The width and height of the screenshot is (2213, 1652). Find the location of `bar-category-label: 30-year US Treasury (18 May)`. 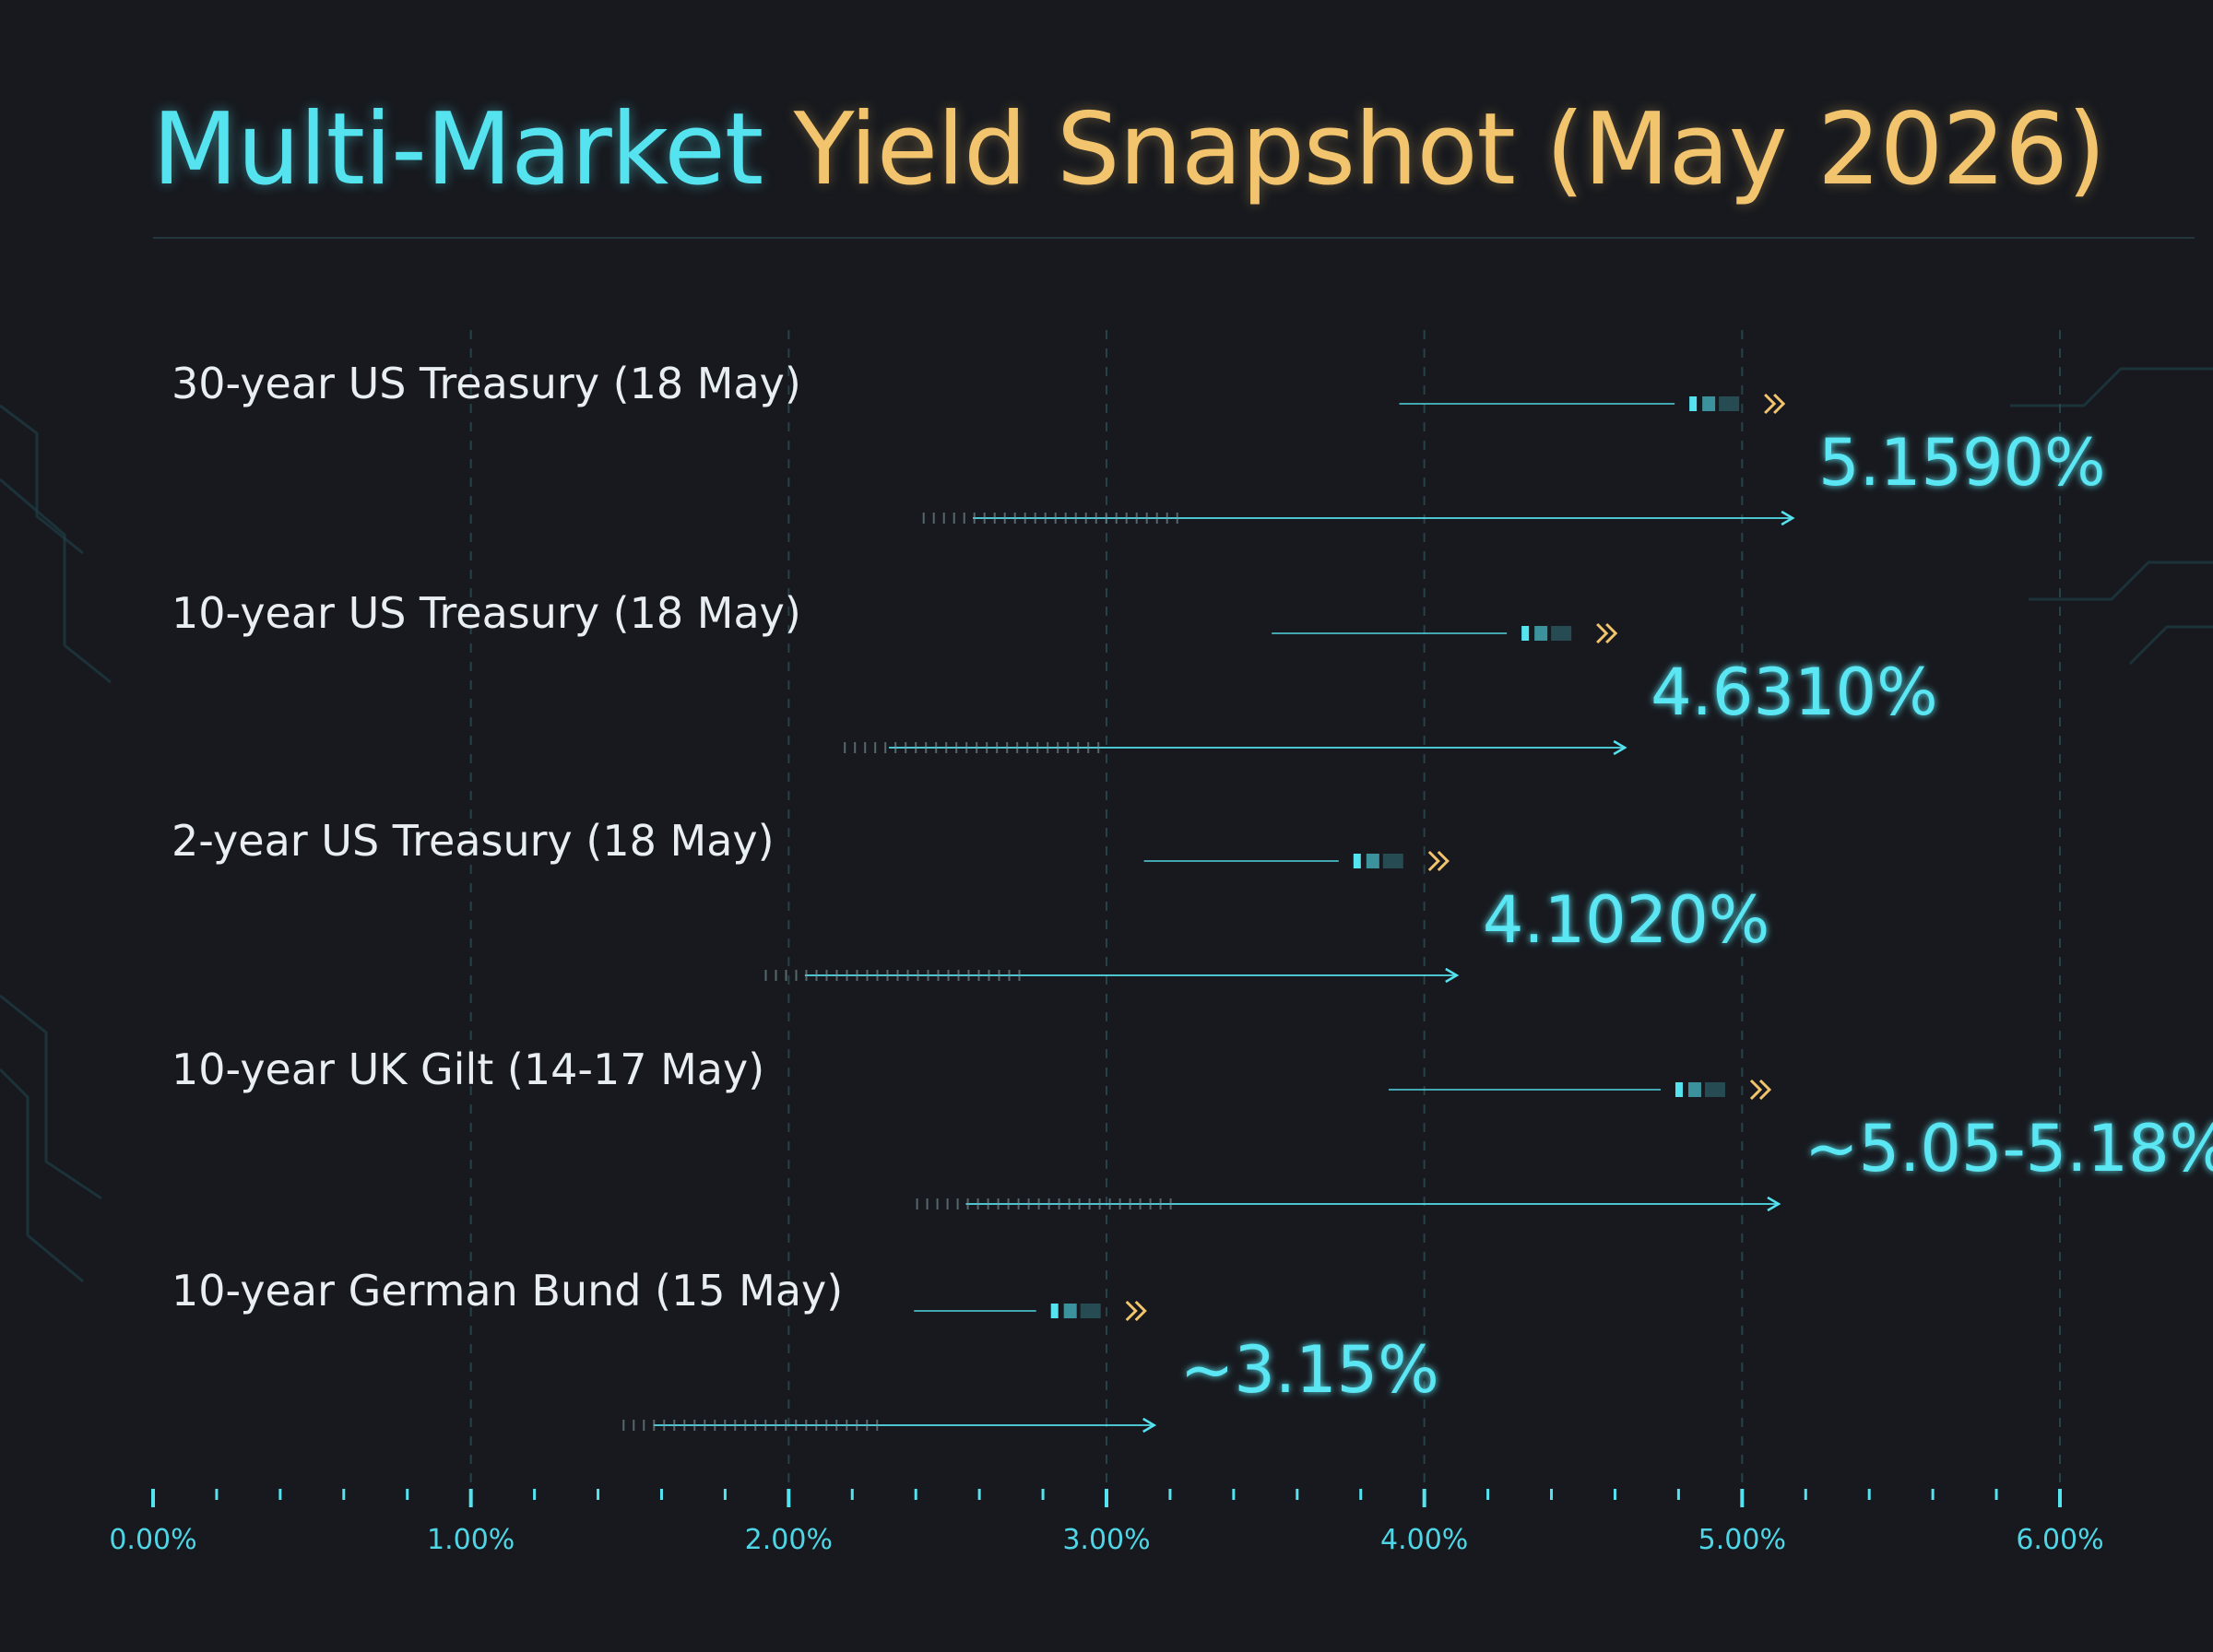

bar-category-label: 30-year US Treasury (18 May) is located at coordinates (486, 383).